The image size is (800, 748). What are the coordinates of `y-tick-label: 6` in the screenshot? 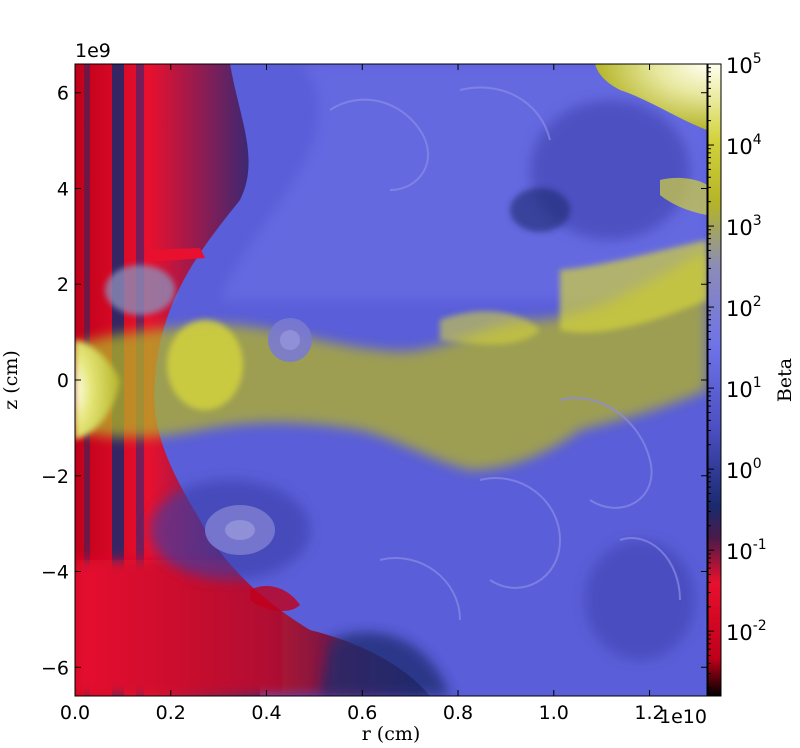 It's located at (63, 94).